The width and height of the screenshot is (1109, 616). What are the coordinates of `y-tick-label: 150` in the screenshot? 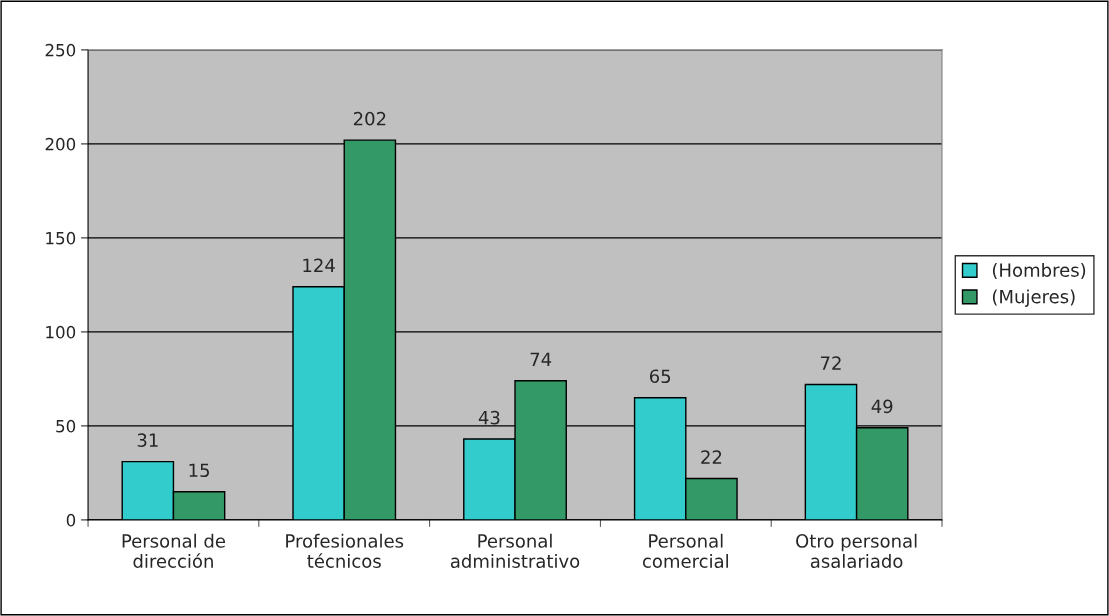 It's located at (61, 238).